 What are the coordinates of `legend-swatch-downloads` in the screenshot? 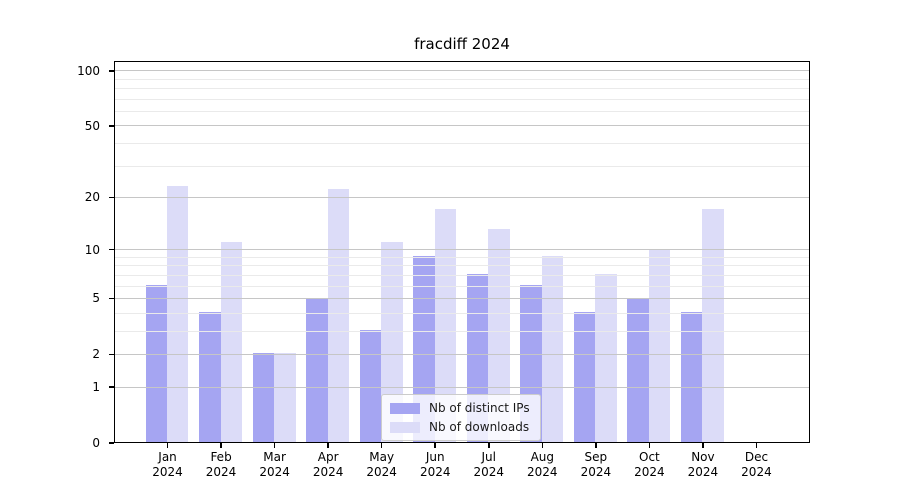 It's located at (405, 427).